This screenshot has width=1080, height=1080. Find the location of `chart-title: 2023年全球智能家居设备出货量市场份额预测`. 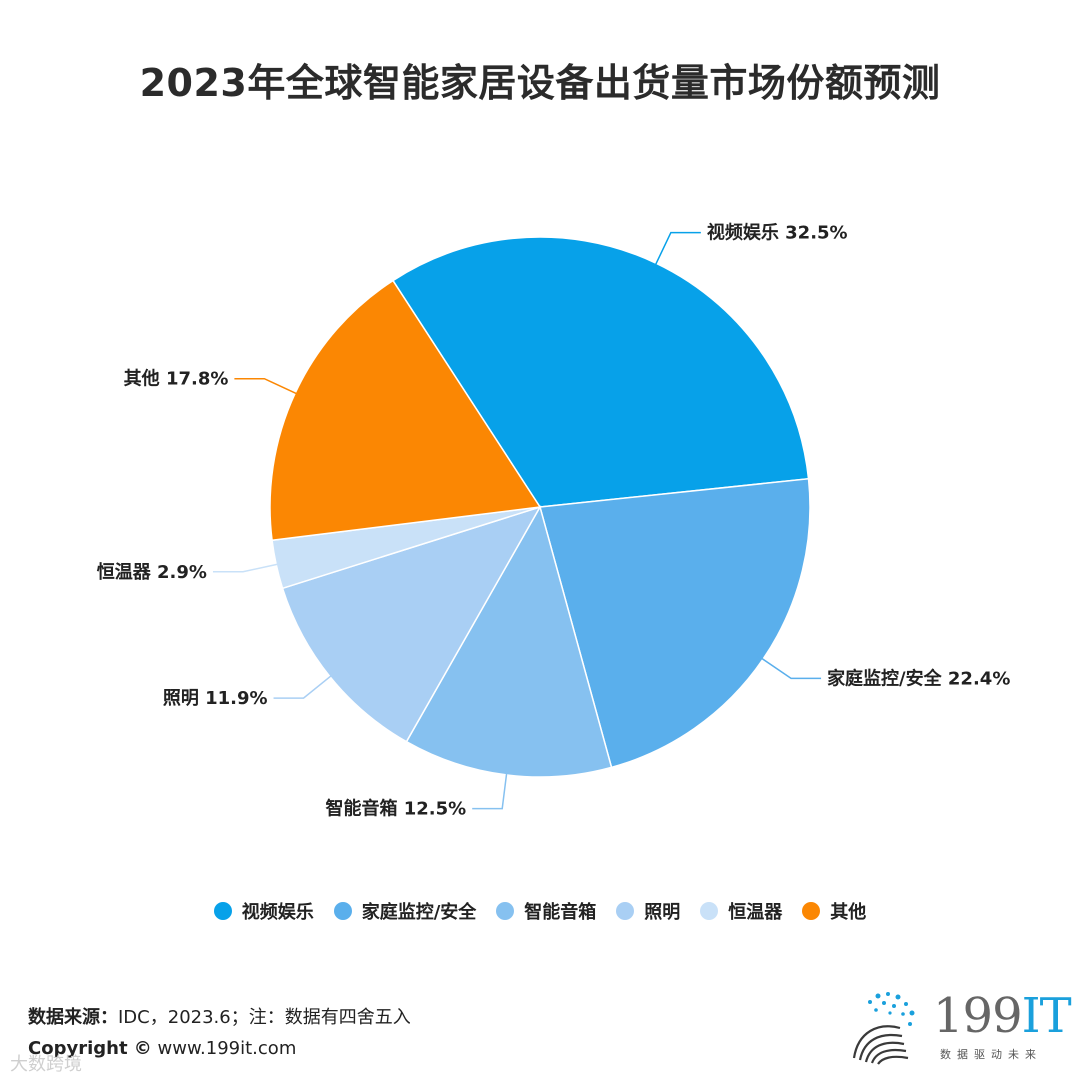

chart-title: 2023年全球智能家居设备出货量市场份额预测 is located at coordinates (540, 83).